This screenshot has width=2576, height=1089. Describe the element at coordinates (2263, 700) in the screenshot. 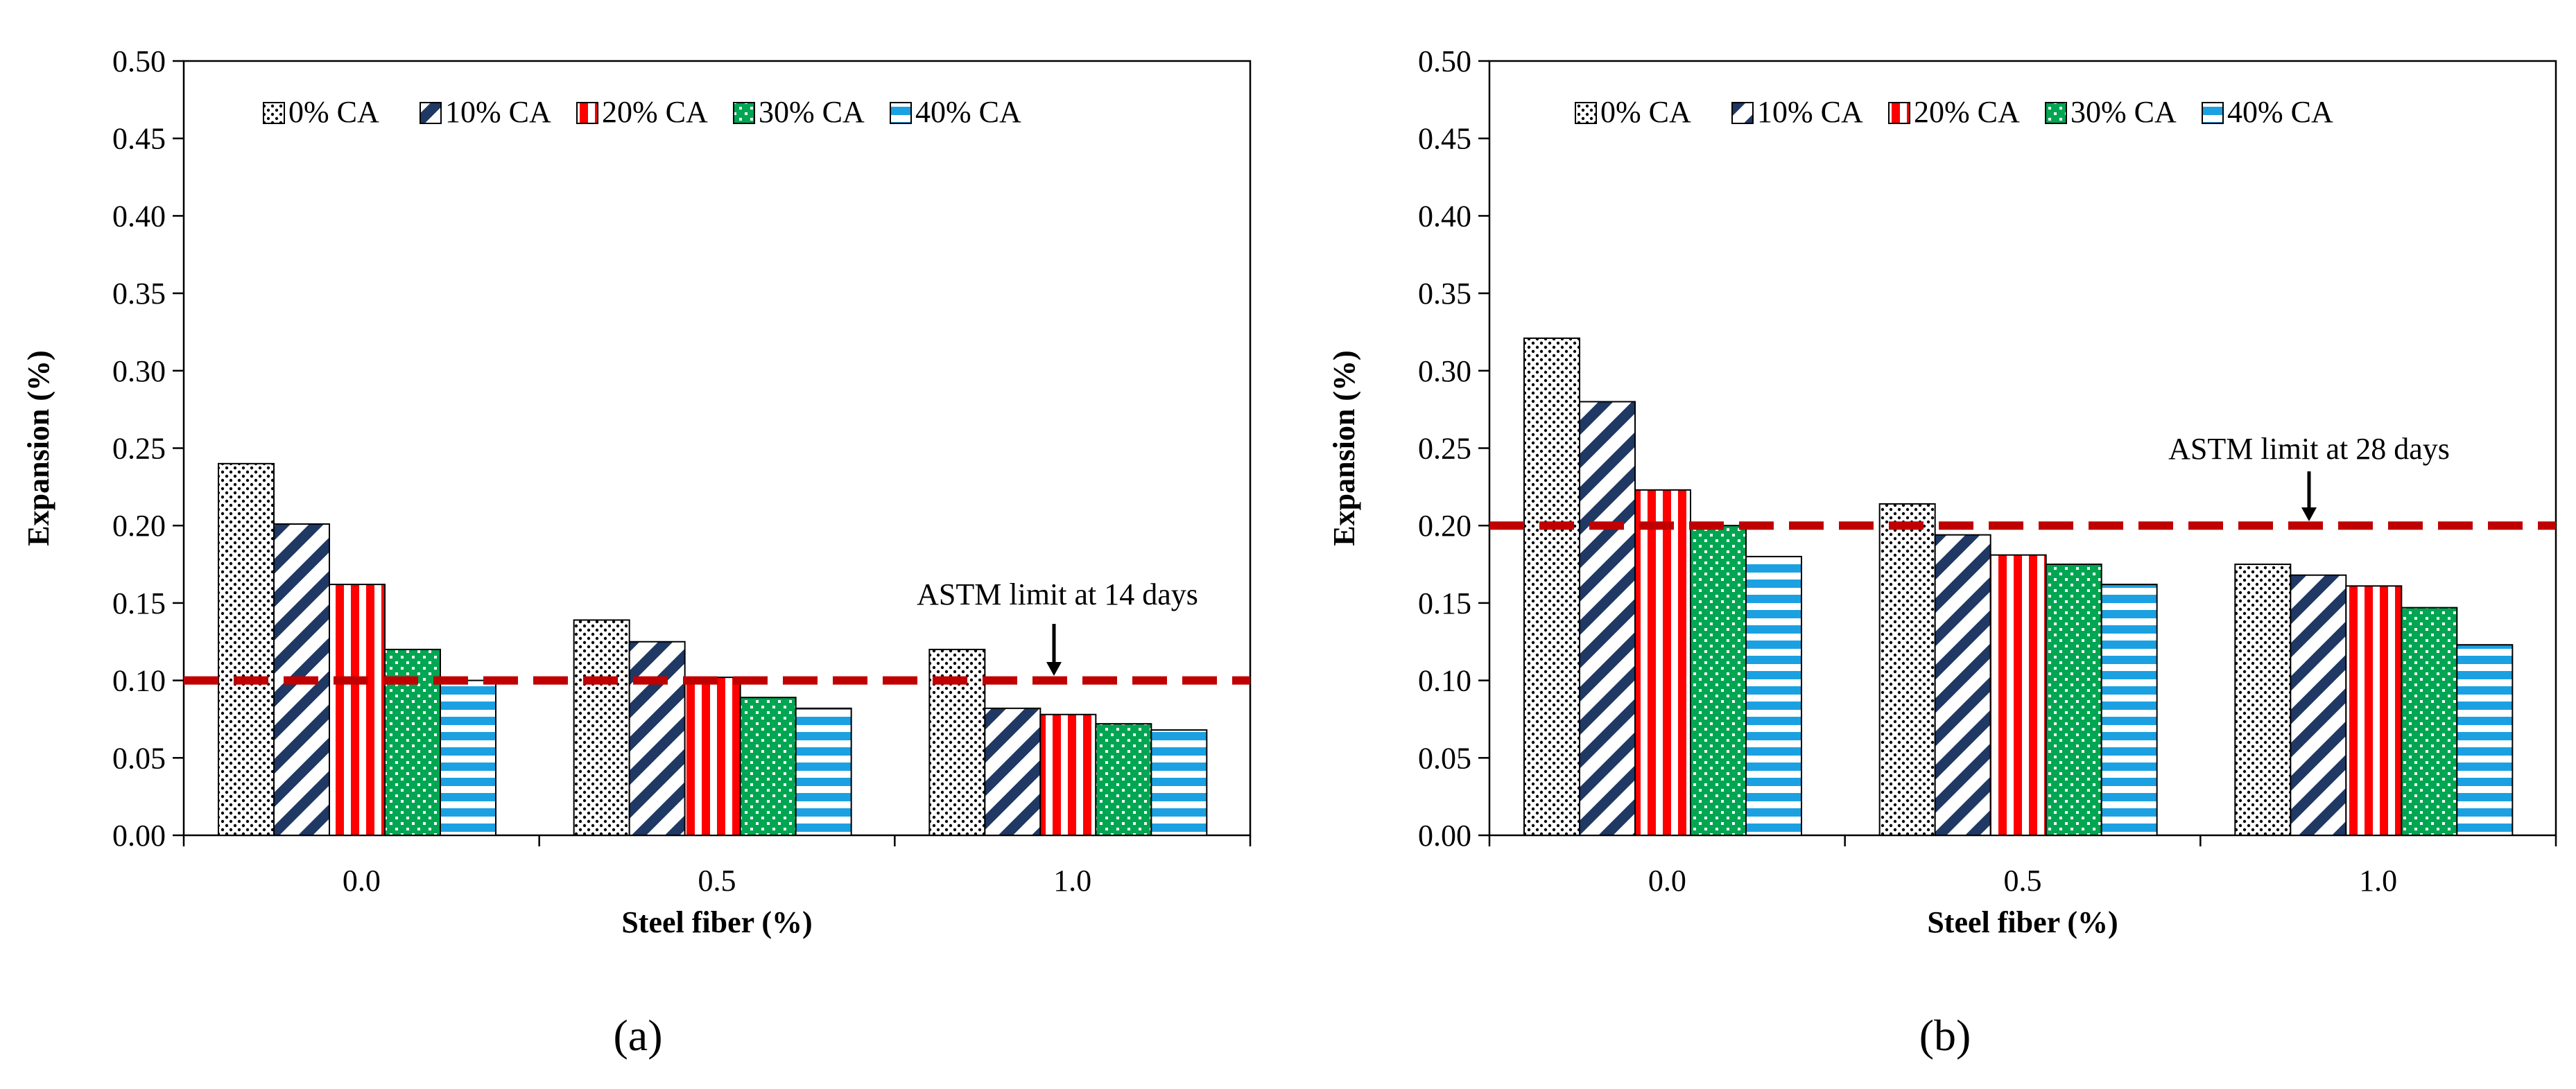

I see `bar-0pct-ca-1.0` at that location.